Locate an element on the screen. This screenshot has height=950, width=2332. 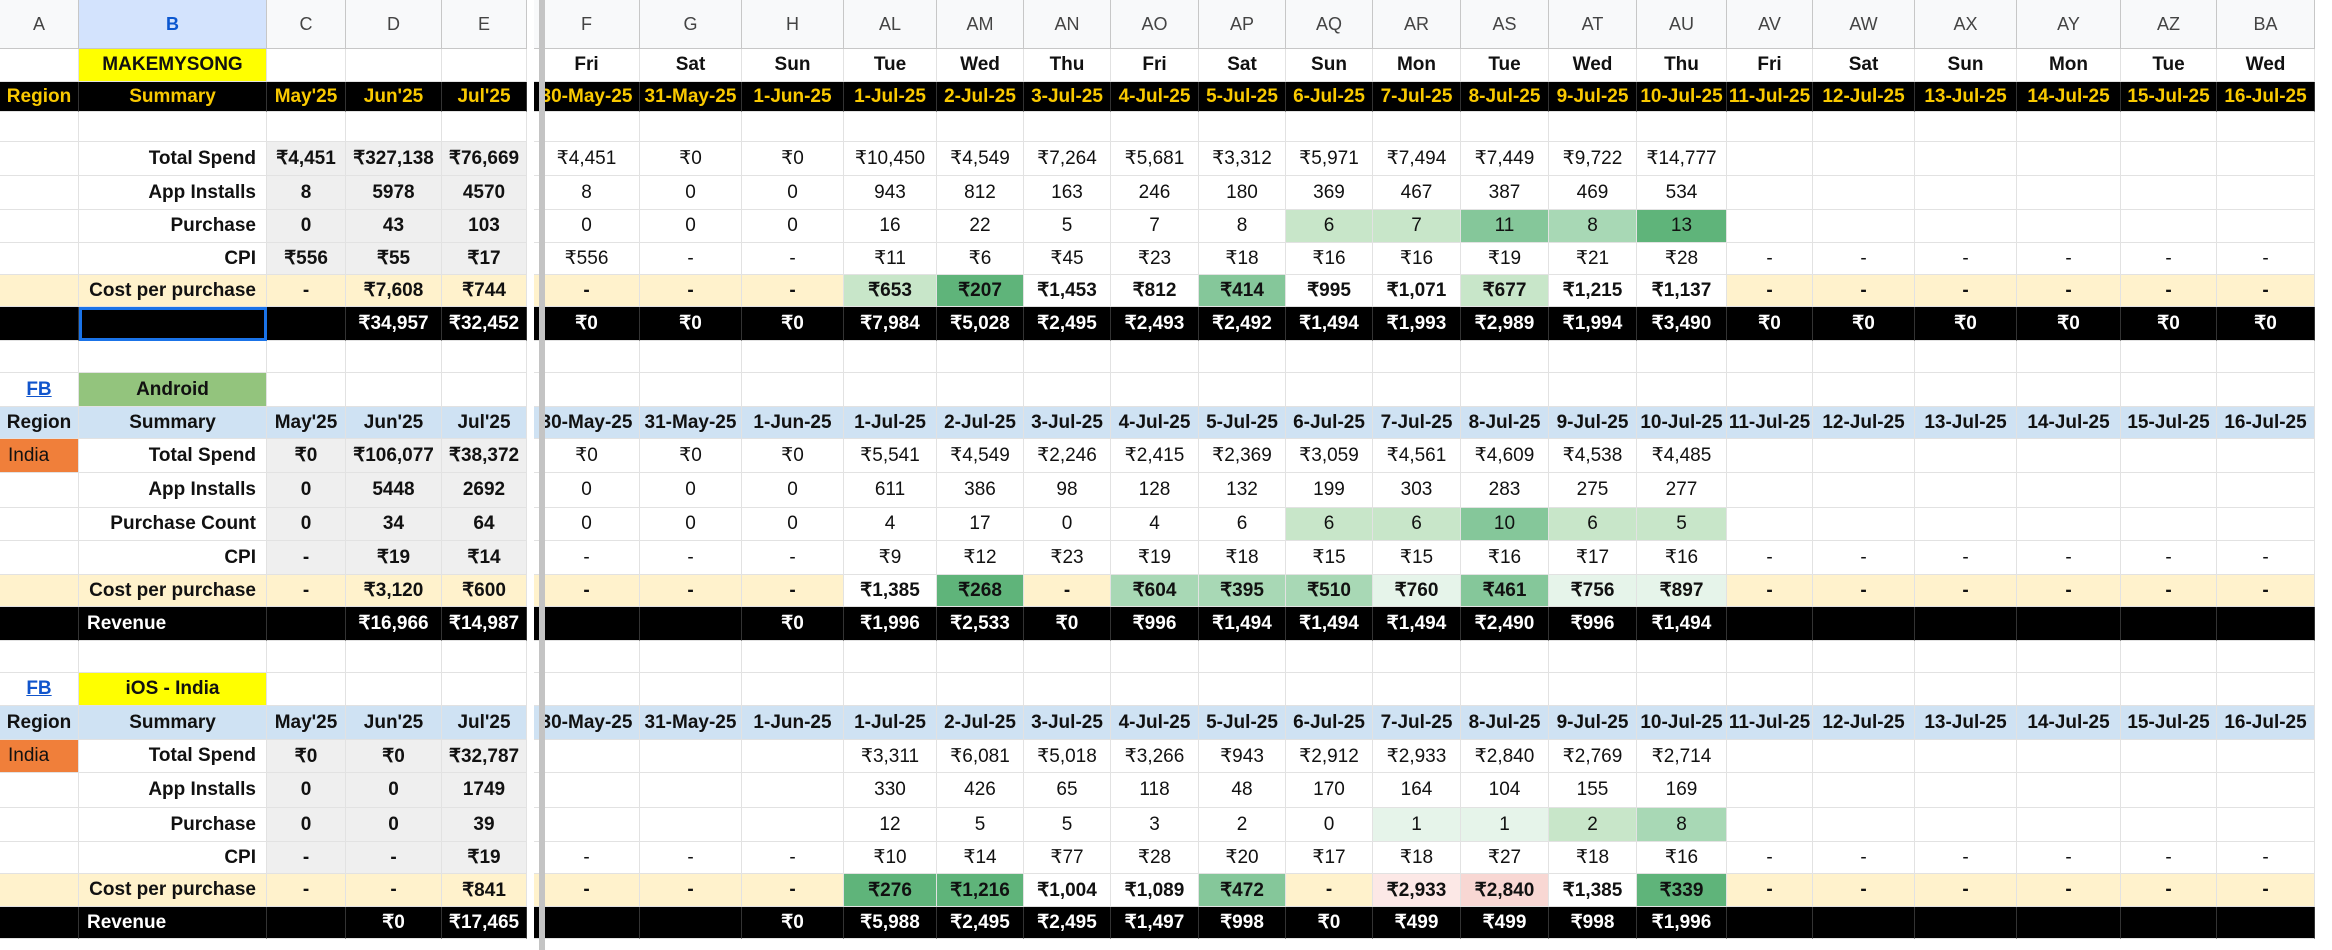
cell-av-2: 11-Jul-25 is located at coordinates (1770, 97).